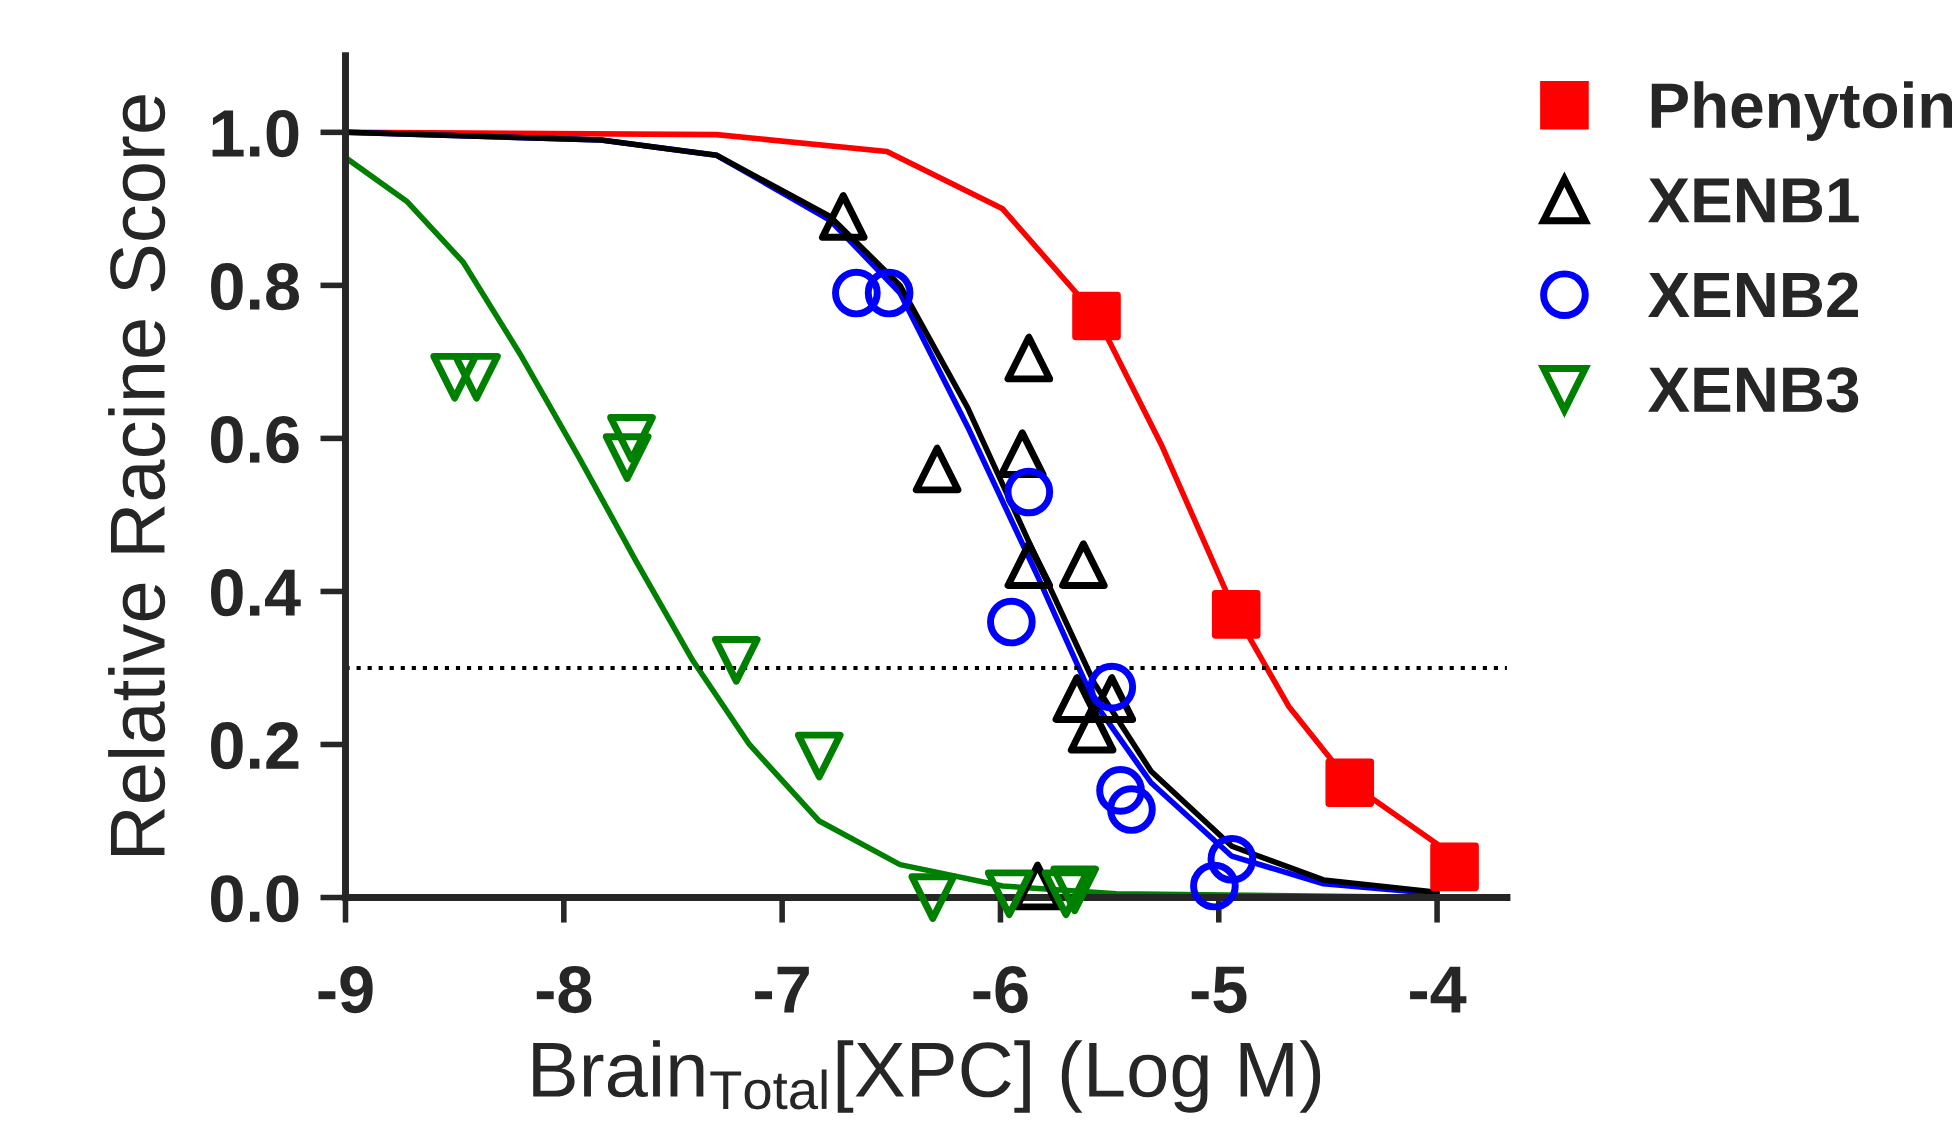 Image resolution: width=1952 pixels, height=1139 pixels. What do you see at coordinates (1438, 989) in the screenshot?
I see `x-tick-label: -4` at bounding box center [1438, 989].